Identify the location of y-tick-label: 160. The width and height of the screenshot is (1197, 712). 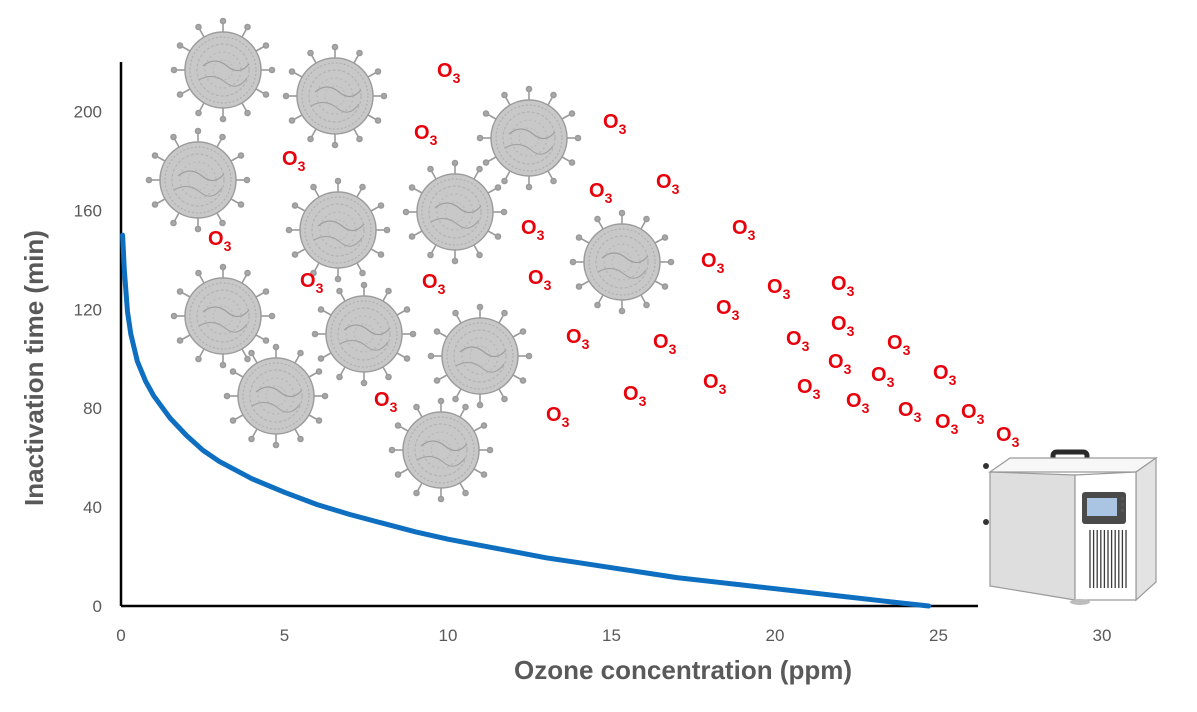
(88, 210).